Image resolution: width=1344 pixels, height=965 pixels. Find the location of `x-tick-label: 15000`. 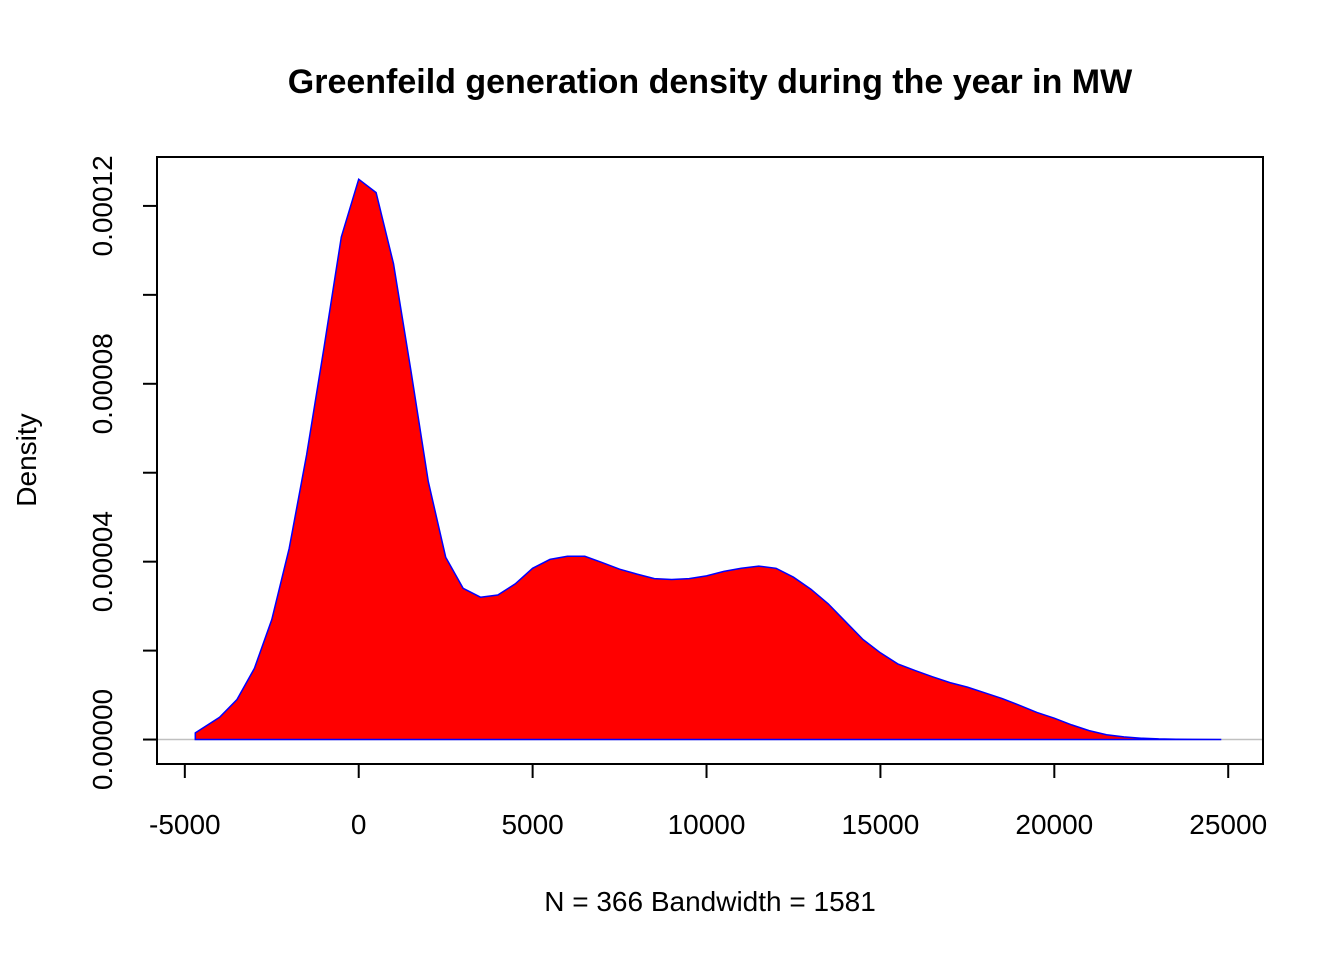

x-tick-label: 15000 is located at coordinates (880, 824).